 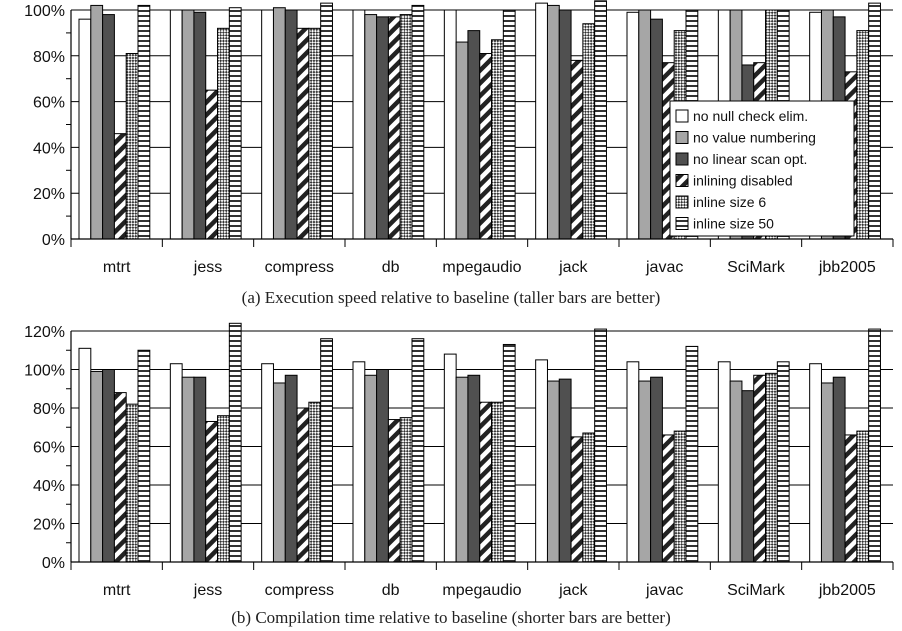 What do you see at coordinates (49, 57) in the screenshot?
I see `y-tick-label: 80%` at bounding box center [49, 57].